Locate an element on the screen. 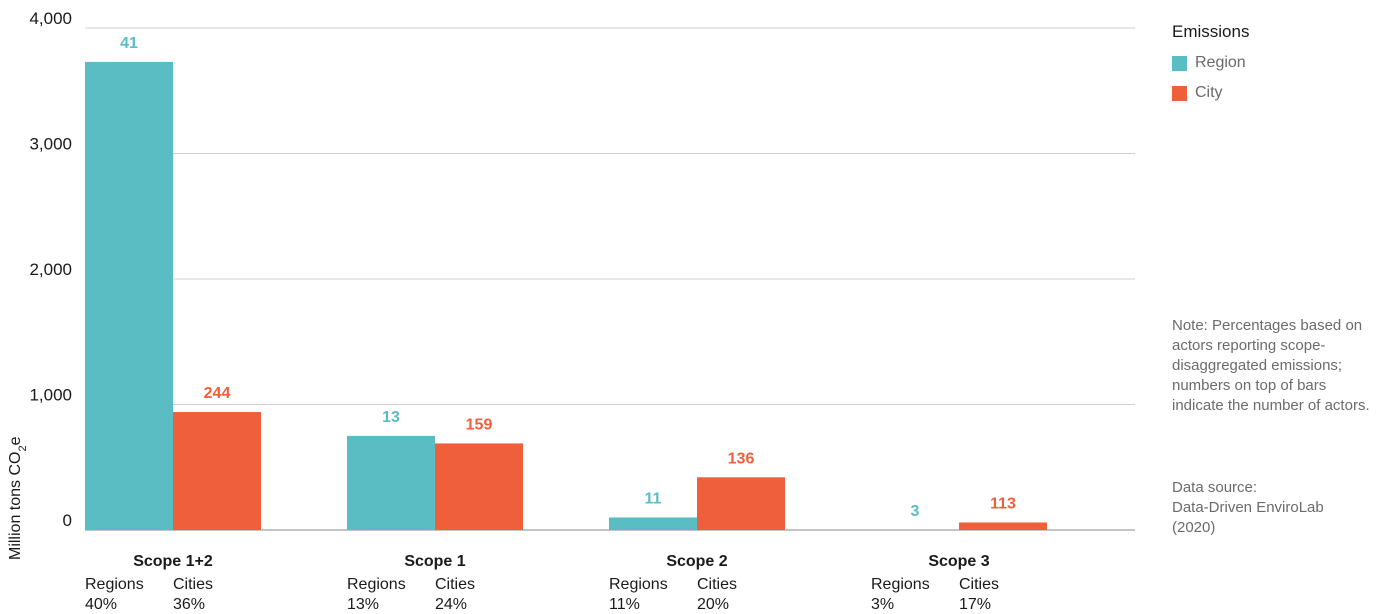 Image resolution: width=1391 pixels, height=614 pixels. legend: Emissions Region City is located at coordinates (1210, 68).